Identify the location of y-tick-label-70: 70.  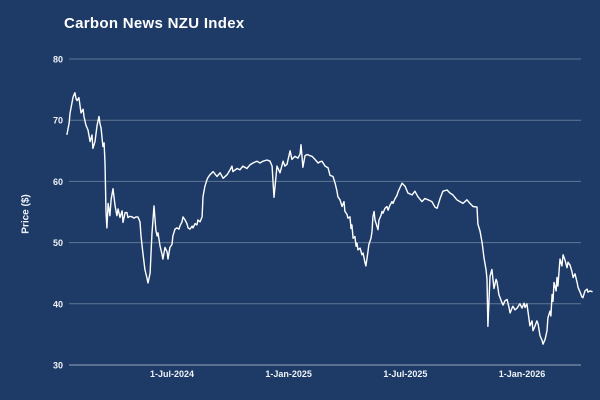
(58, 121).